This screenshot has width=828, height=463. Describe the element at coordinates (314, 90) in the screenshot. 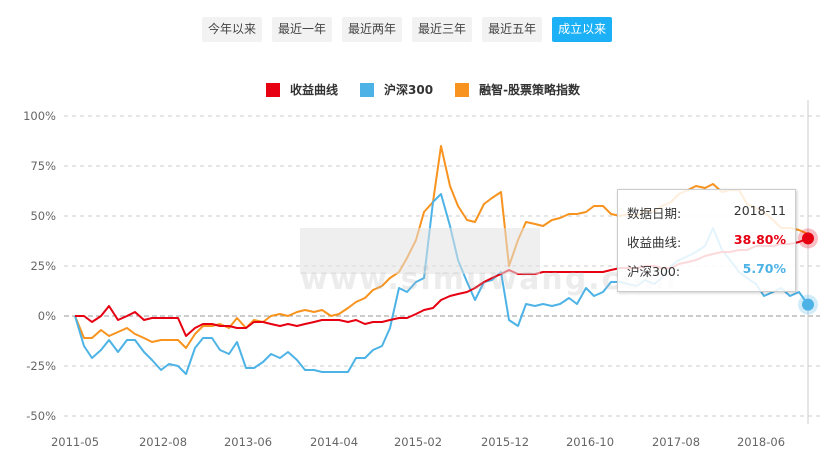

I see `legend-label: 收益曲线` at that location.